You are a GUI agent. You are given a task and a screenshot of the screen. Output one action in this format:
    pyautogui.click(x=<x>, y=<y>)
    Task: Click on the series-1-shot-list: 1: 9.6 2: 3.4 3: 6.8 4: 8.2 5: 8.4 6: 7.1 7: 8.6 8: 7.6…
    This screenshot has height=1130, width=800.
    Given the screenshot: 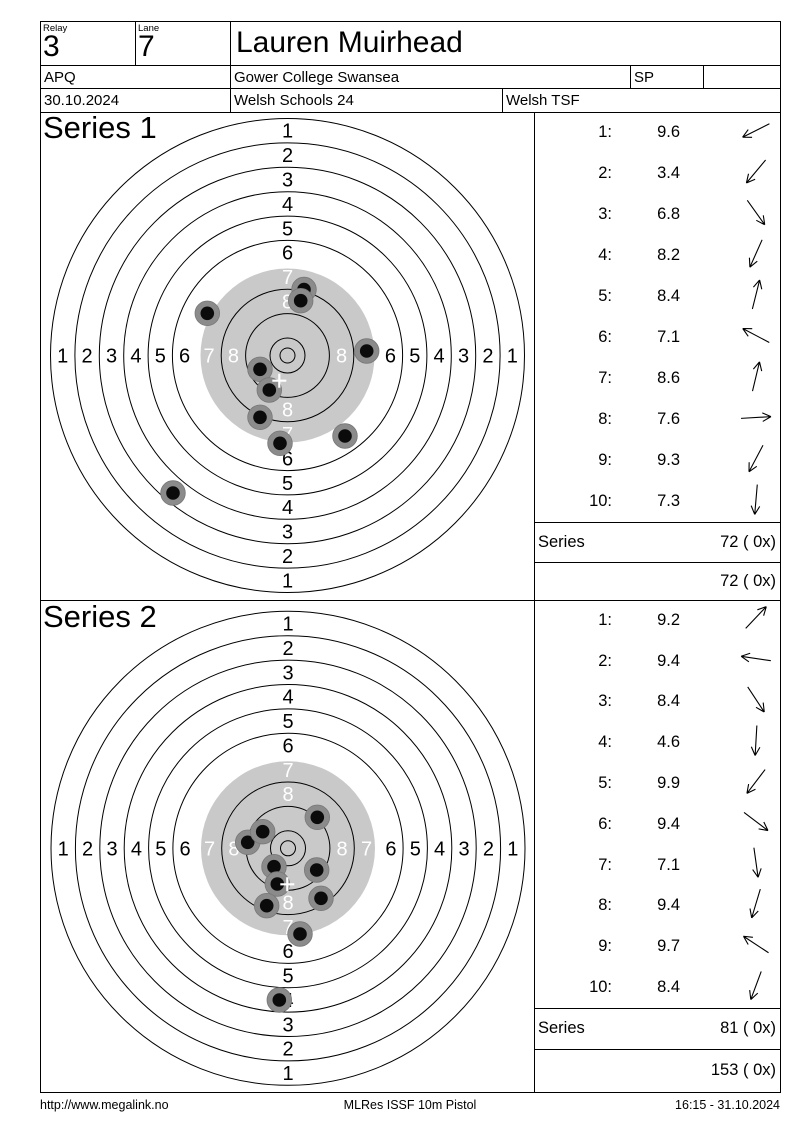 What is the action you would take?
    pyautogui.click(x=657, y=317)
    